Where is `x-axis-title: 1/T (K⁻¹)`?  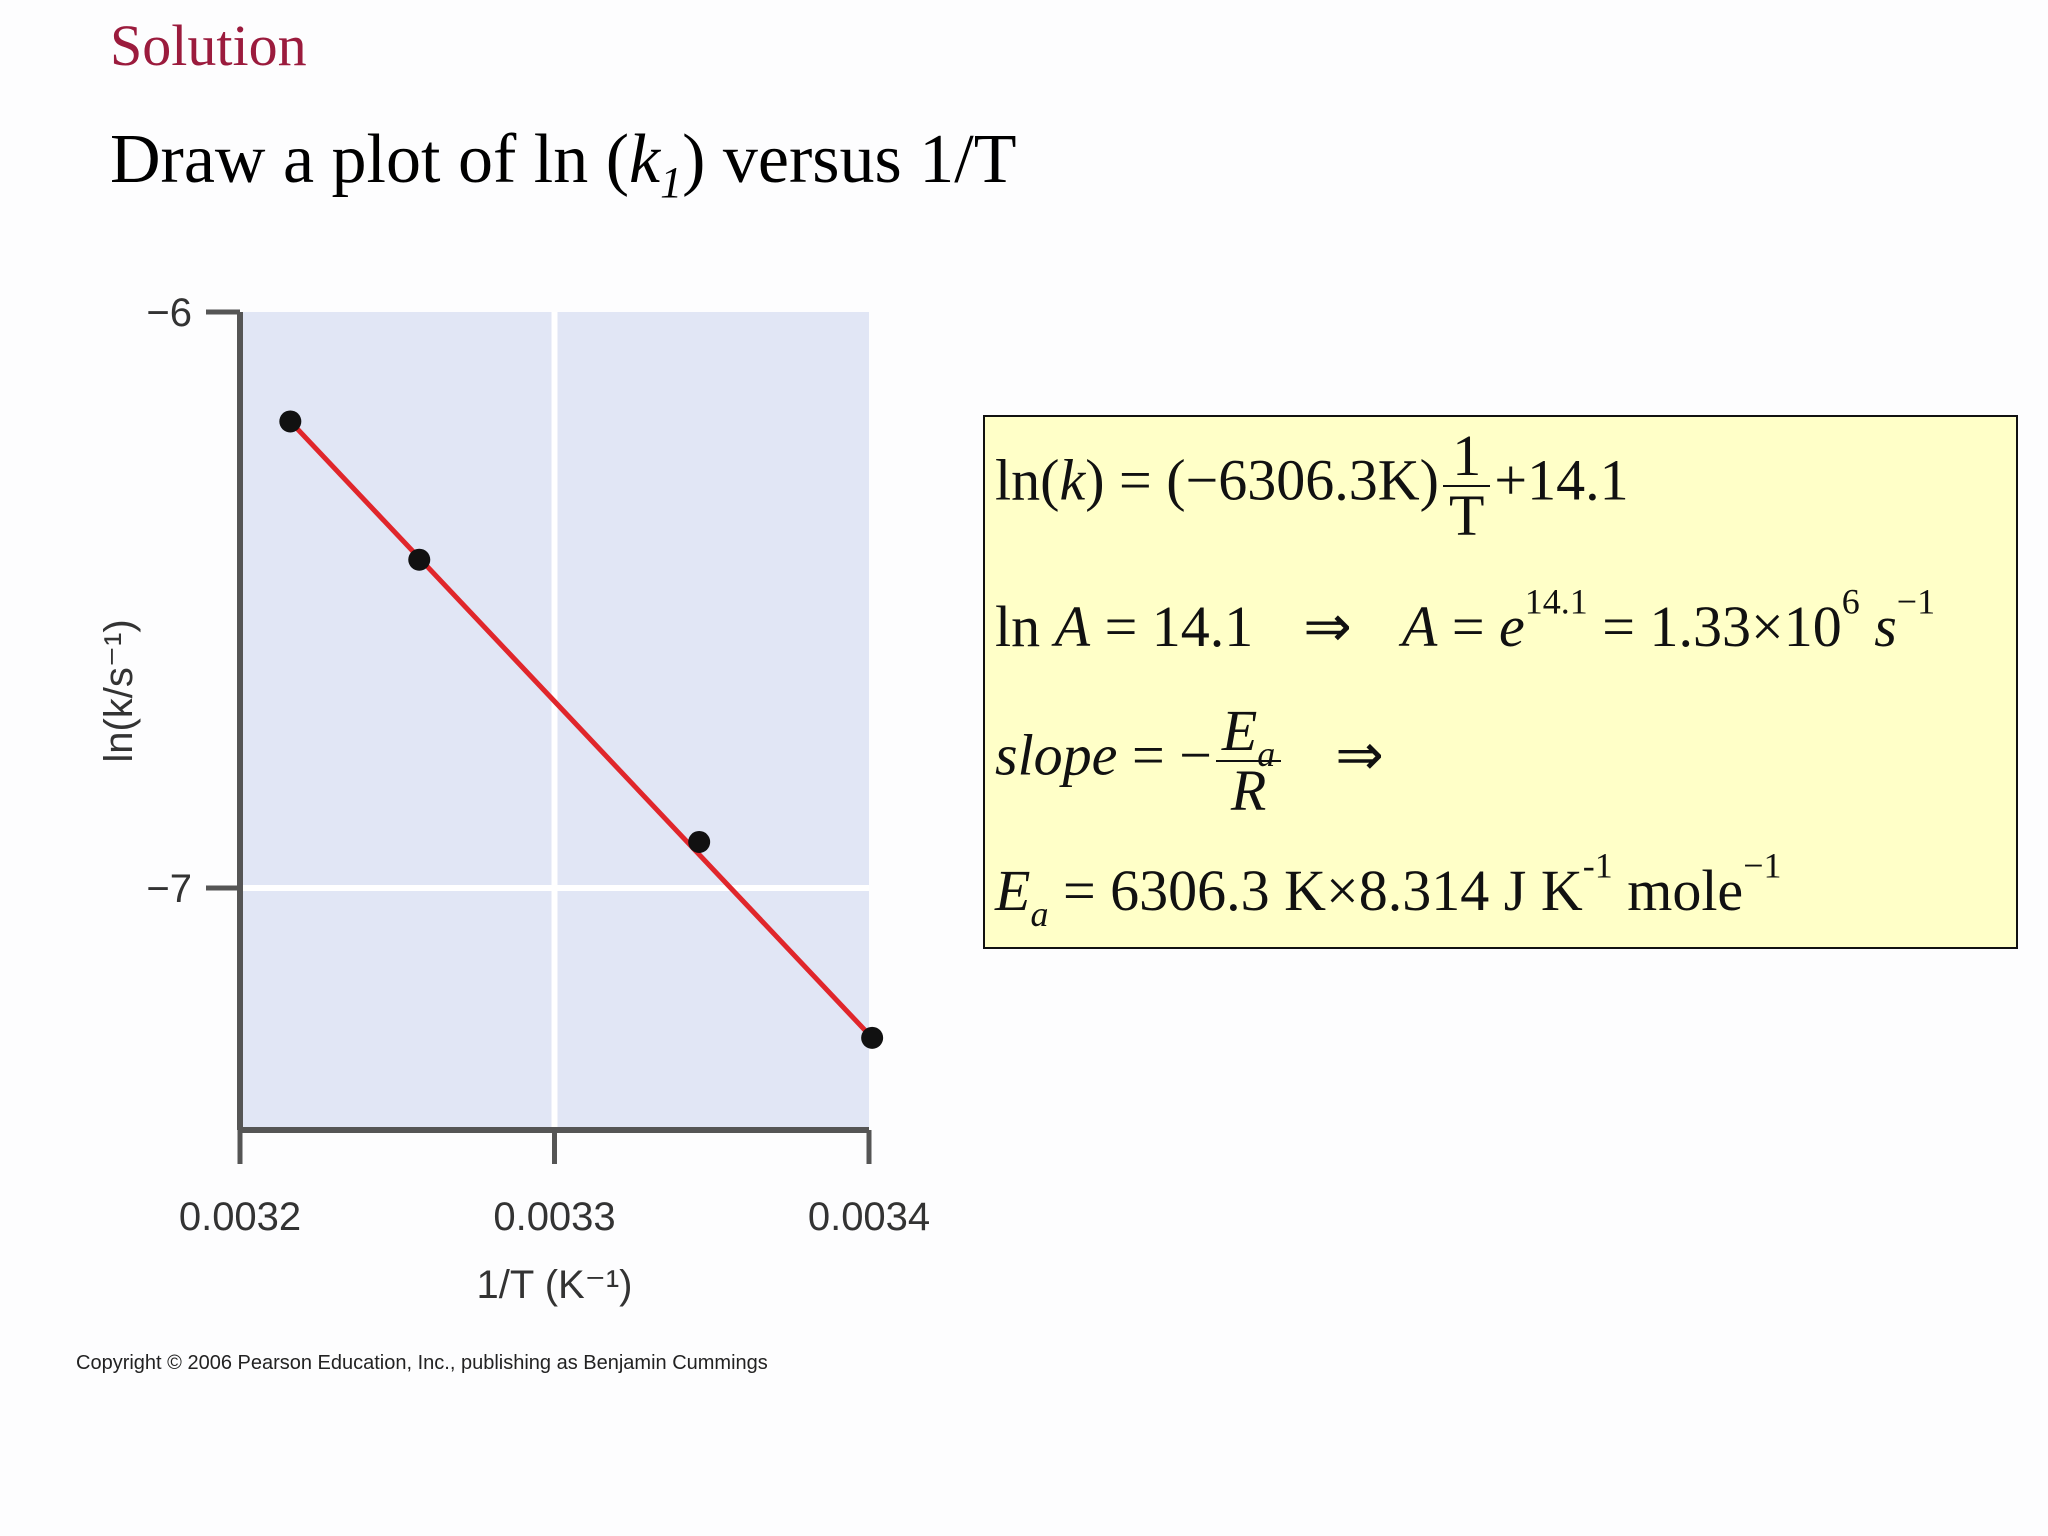
x-axis-title: 1/T (K⁻¹) is located at coordinates (555, 1285).